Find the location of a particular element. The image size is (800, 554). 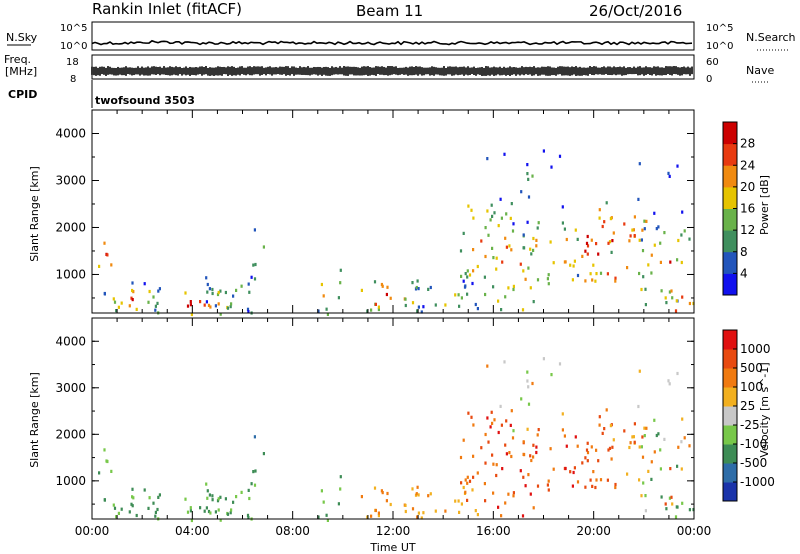

xtick-label: 12:00 is located at coordinates (393, 531).